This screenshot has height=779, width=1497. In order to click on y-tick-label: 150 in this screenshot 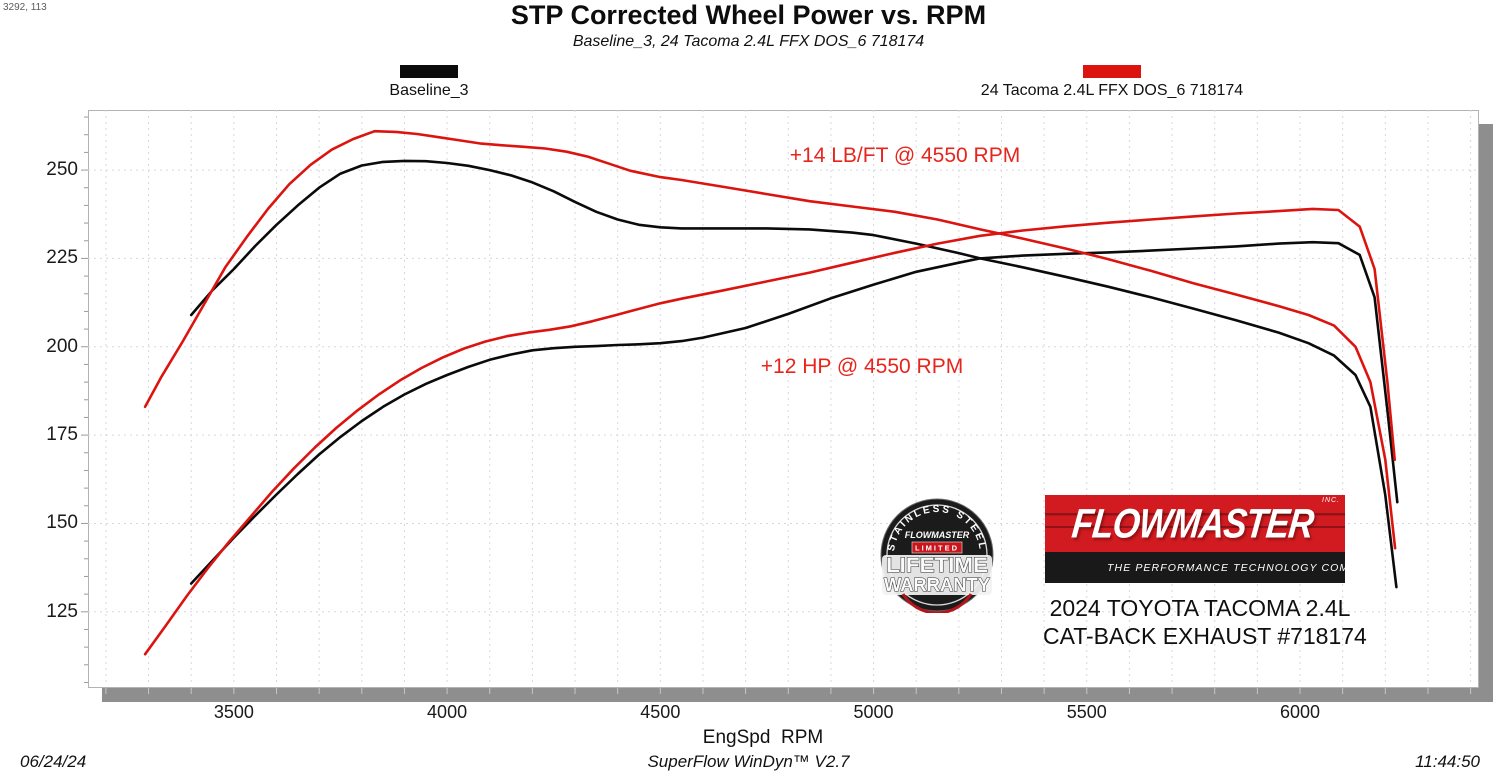, I will do `click(62, 523)`.